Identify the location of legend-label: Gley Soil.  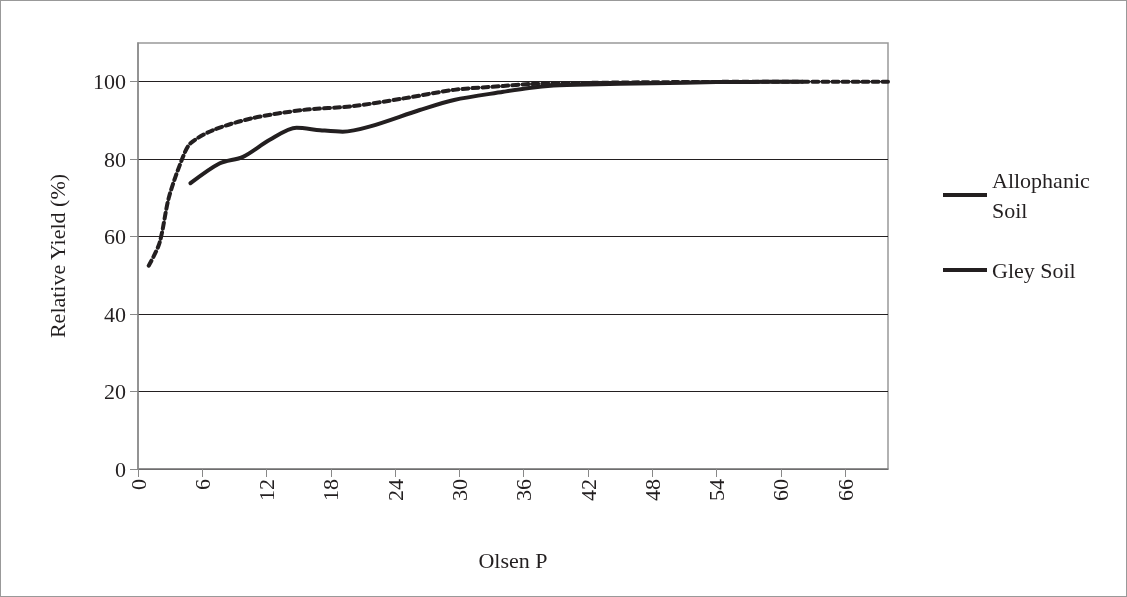
(1034, 270).